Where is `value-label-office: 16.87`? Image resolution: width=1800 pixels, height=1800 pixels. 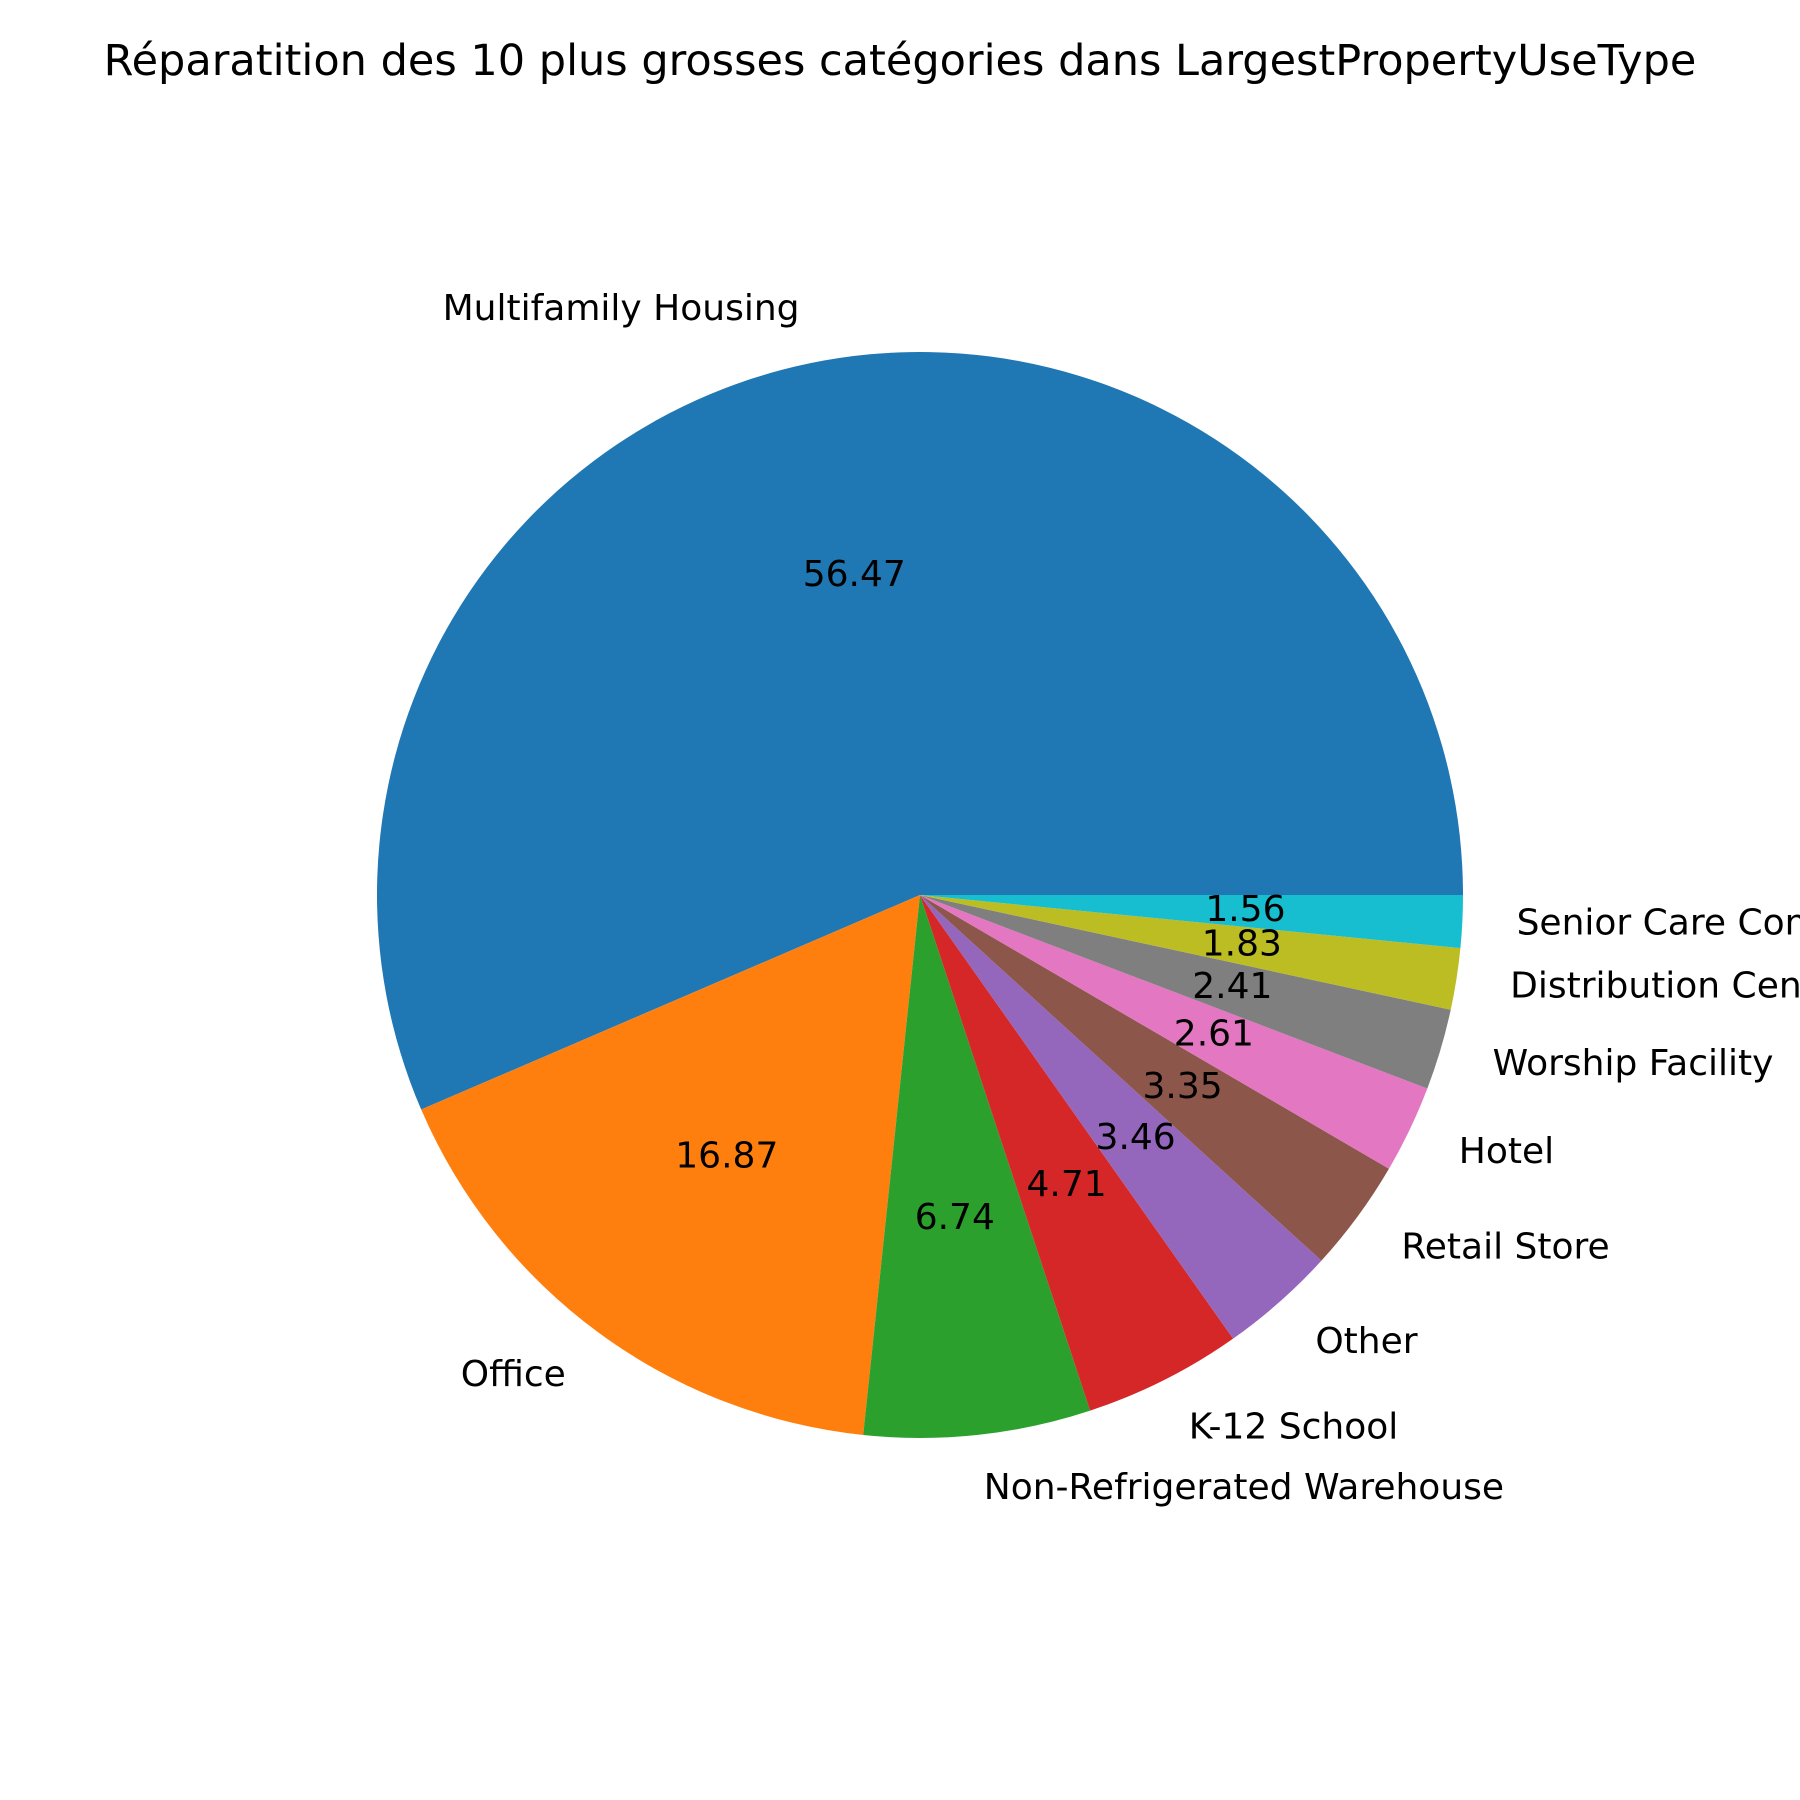
value-label-office: 16.87 is located at coordinates (726, 1155).